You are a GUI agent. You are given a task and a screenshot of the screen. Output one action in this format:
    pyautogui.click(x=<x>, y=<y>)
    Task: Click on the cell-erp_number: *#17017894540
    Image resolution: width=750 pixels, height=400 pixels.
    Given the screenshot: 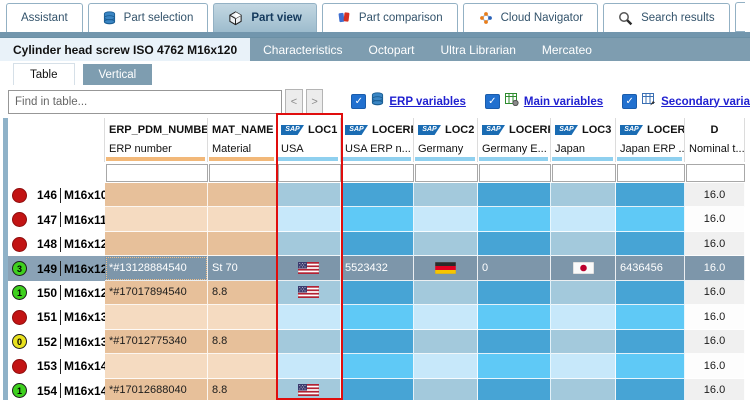 What is the action you would take?
    pyautogui.click(x=156, y=293)
    